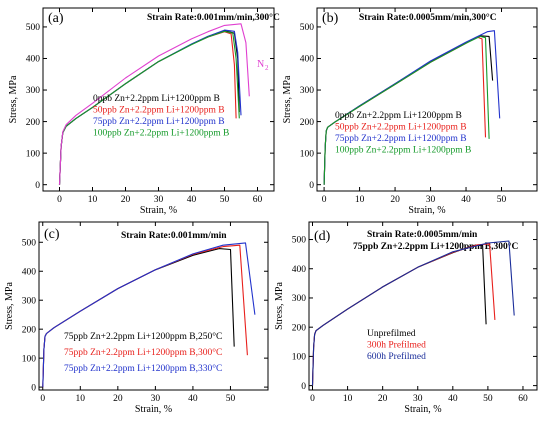 The image size is (550, 426). Describe the element at coordinates (143, 352) in the screenshot. I see `legend-entry: 75ppb Zn+2.2ppm Li+1200ppm B,300°C` at that location.